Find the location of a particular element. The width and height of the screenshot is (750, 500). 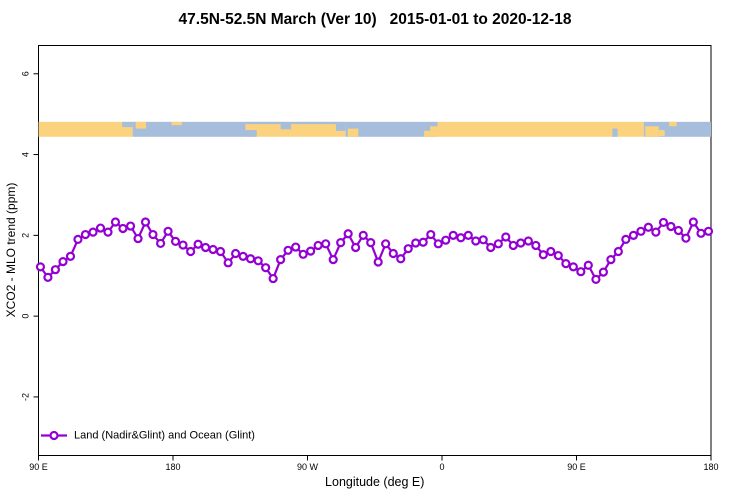

x-tick-label: 90 E is located at coordinates (38, 467).